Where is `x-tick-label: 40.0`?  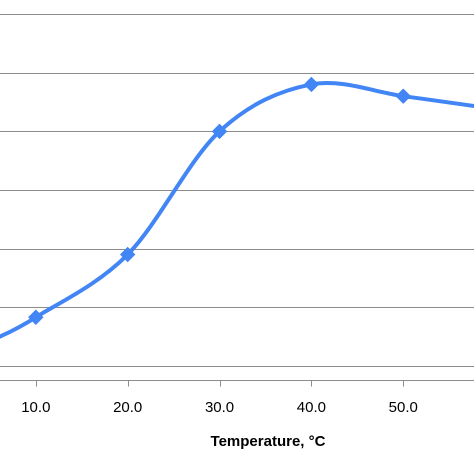 x-tick-label: 40.0 is located at coordinates (311, 407).